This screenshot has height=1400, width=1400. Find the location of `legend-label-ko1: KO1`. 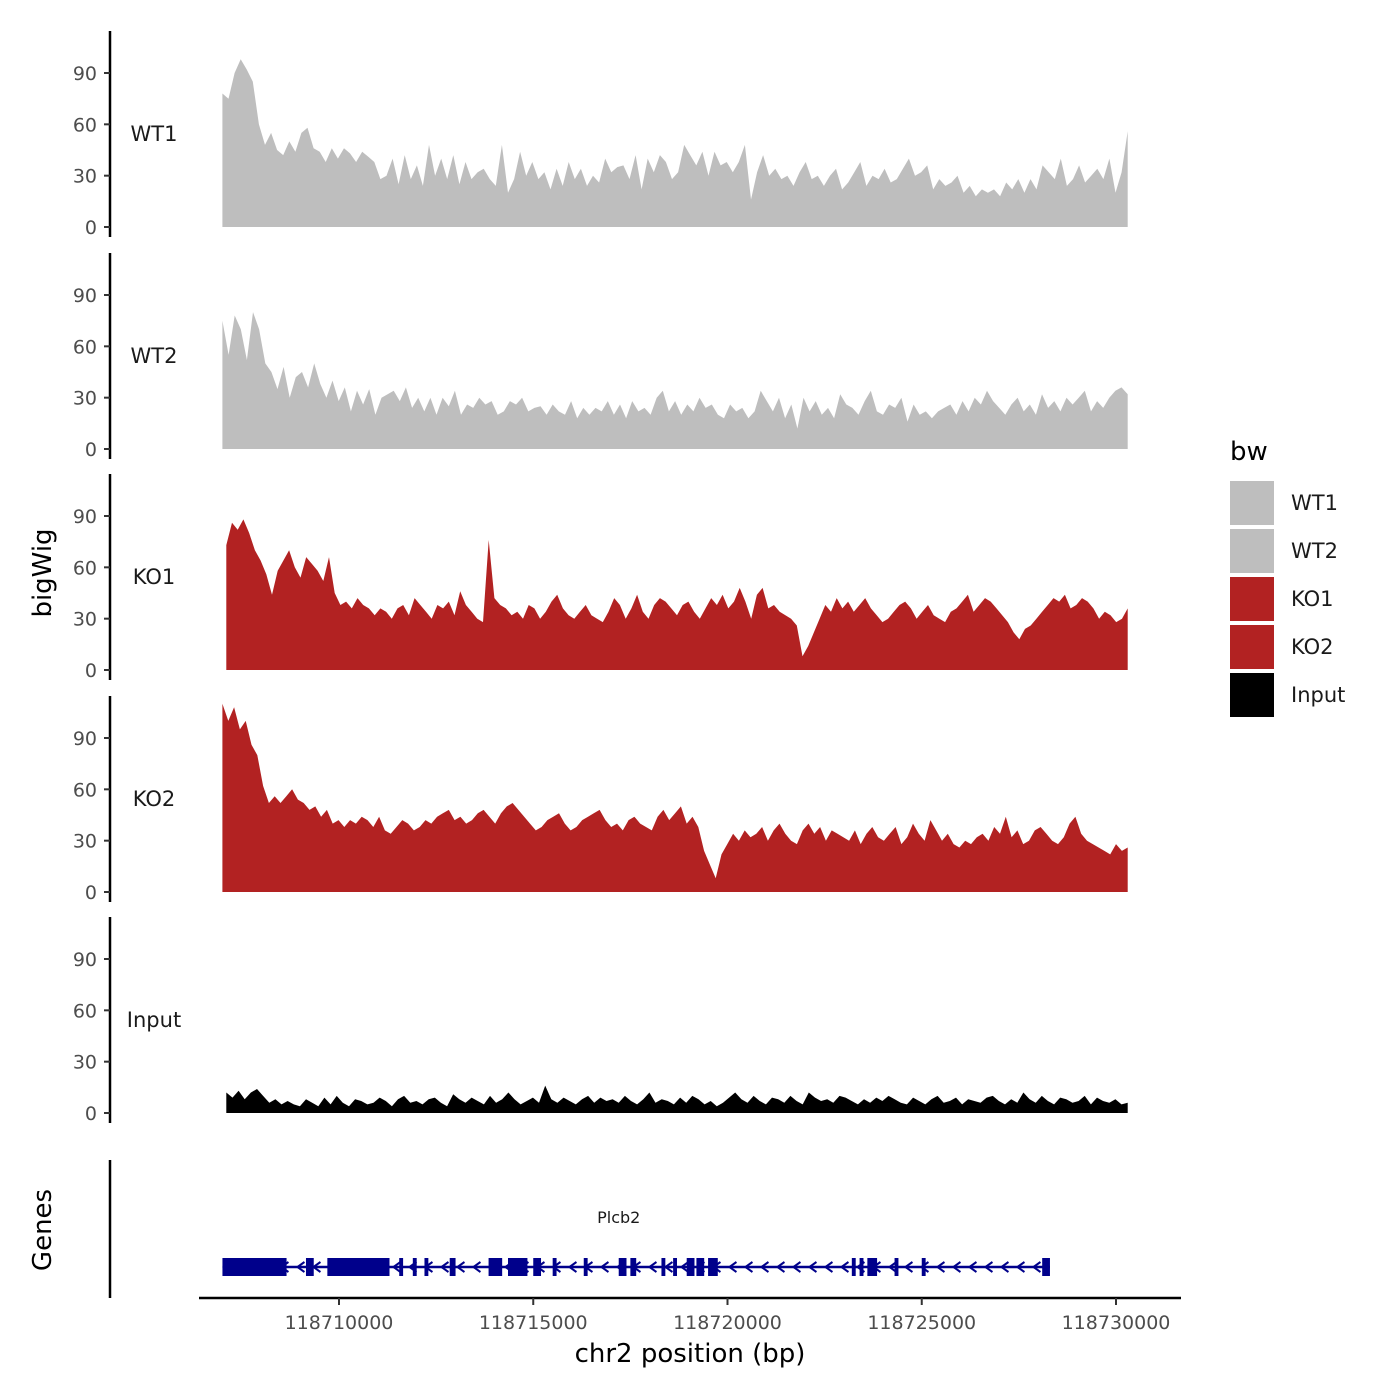

legend-label-ko1: KO1 is located at coordinates (1312, 599).